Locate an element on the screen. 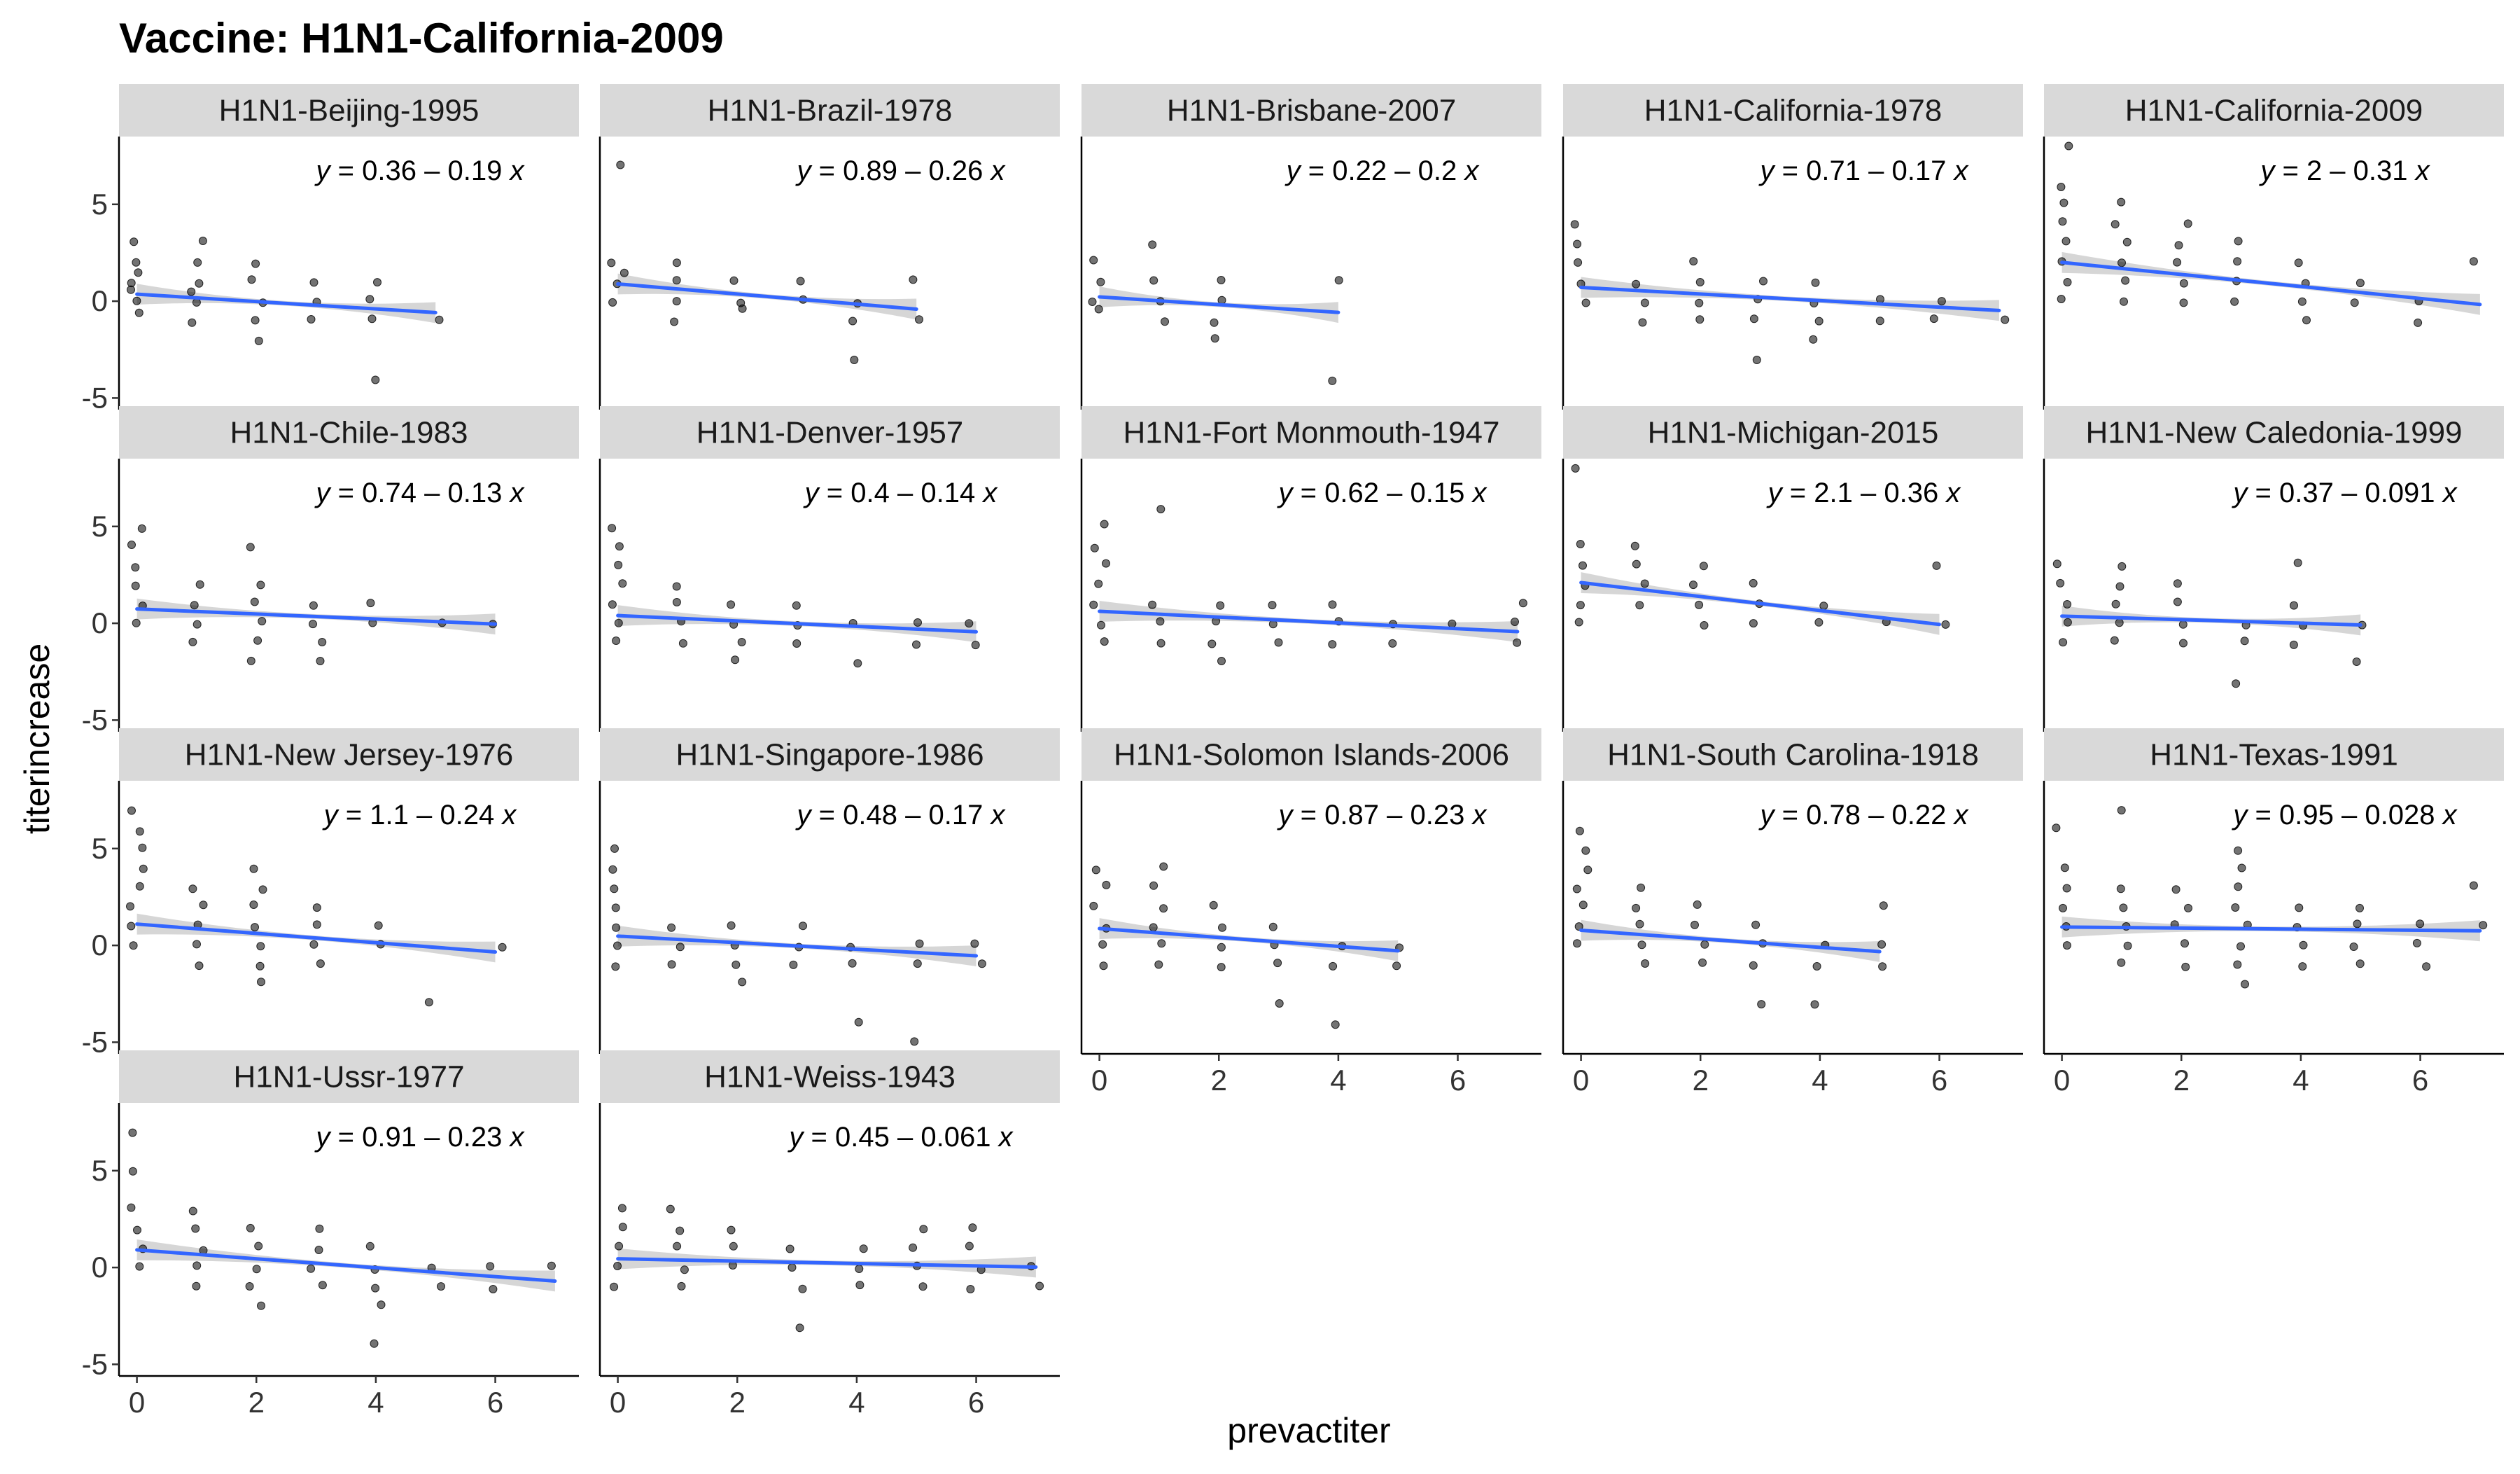  regression-equation: y = 0.62 – 0.15 x is located at coordinates (1382, 493).